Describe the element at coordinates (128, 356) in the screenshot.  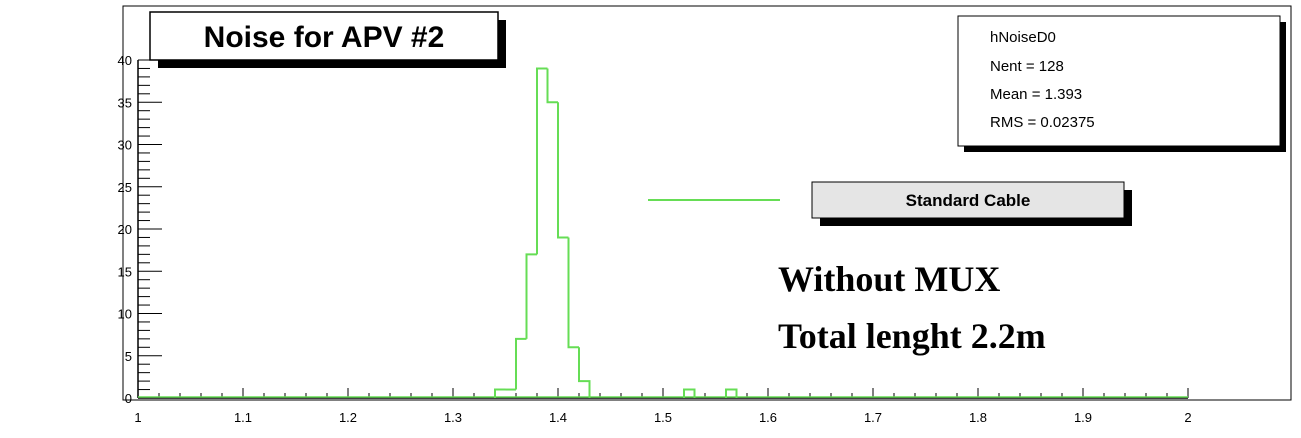
I see `y-tick-label: 5` at that location.